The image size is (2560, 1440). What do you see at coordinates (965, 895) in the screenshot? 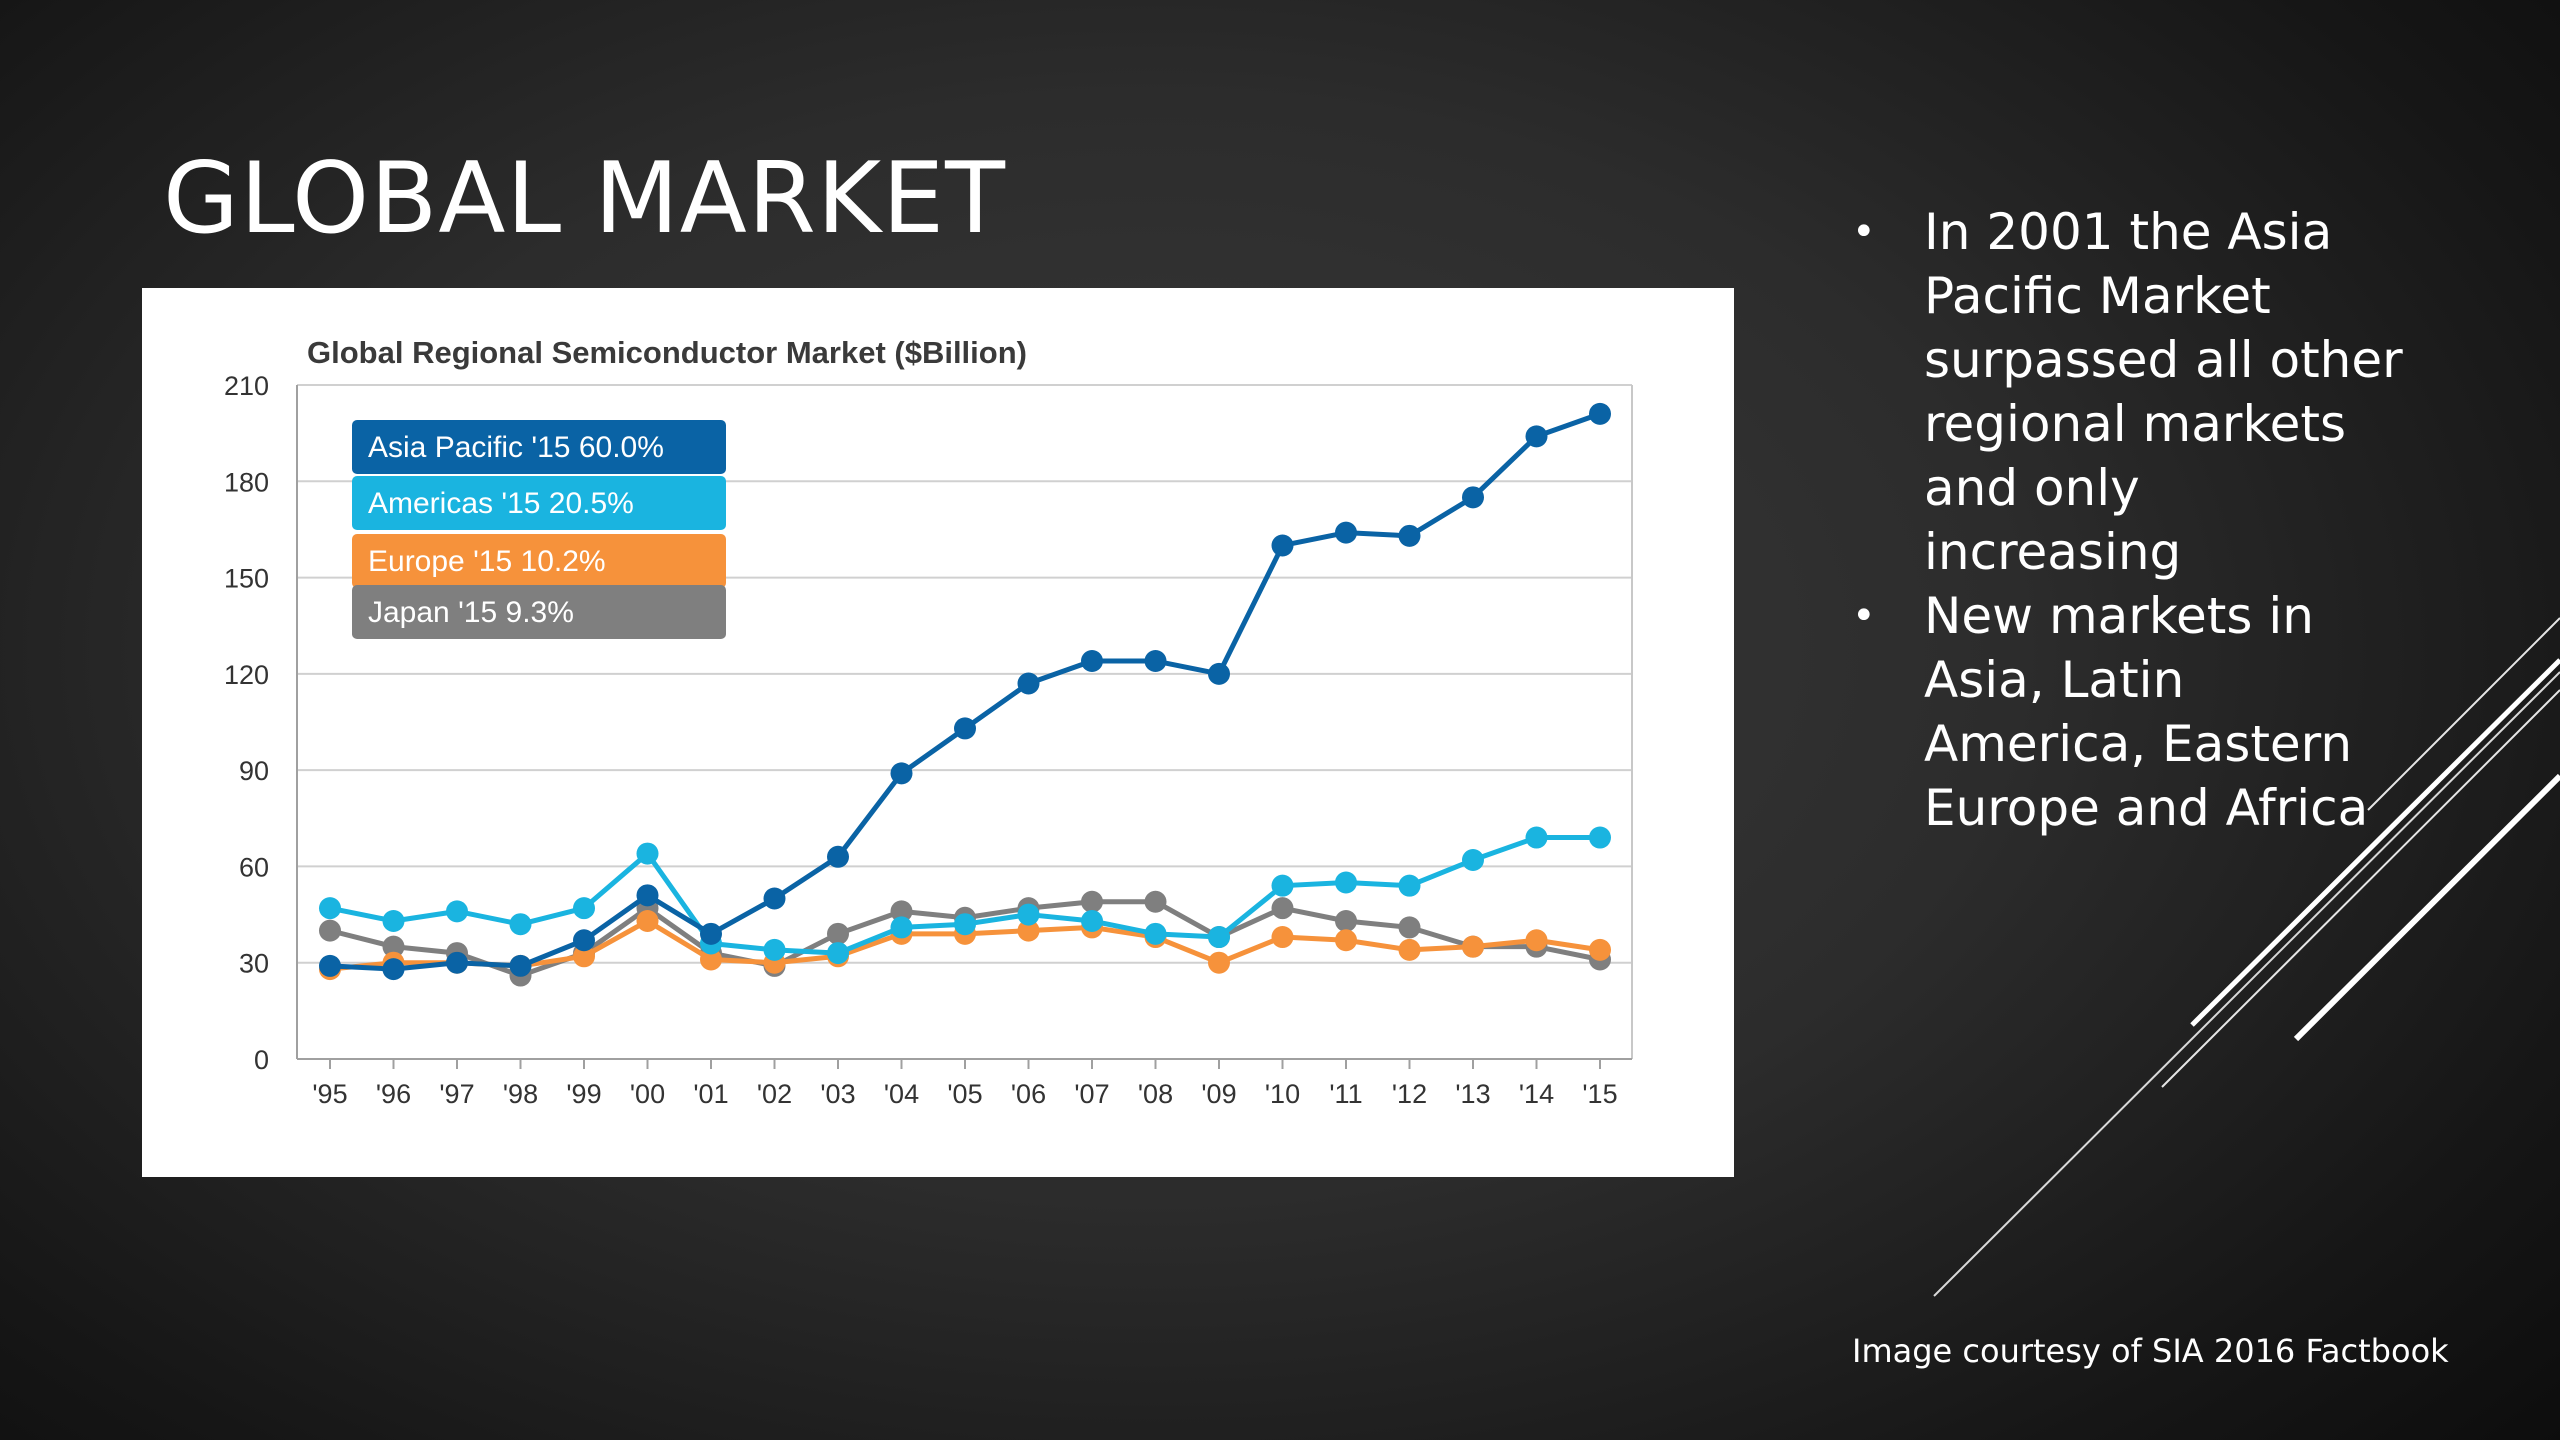
I see `series-americas` at bounding box center [965, 895].